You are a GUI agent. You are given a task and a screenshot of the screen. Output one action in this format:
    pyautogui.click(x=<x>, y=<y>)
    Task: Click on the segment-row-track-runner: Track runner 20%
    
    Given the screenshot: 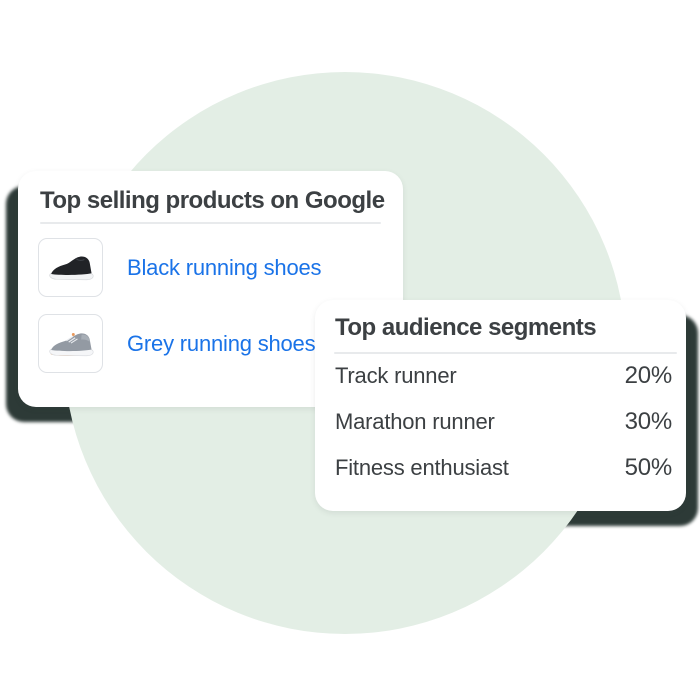 What is the action you would take?
    pyautogui.click(x=503, y=376)
    